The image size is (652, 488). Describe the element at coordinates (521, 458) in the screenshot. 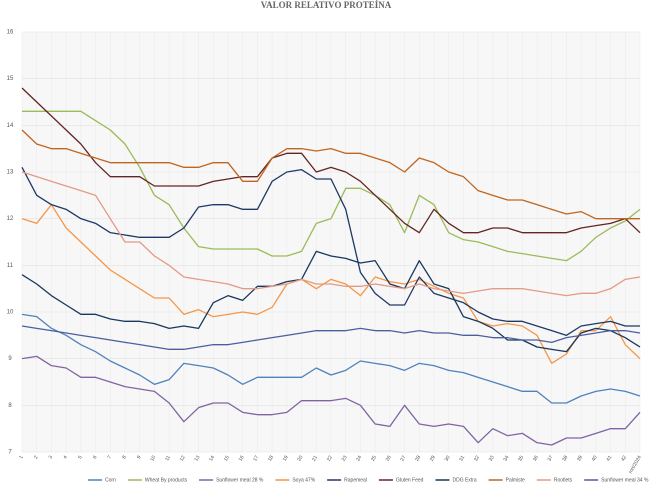

I see `x-tick-label: 35` at that location.